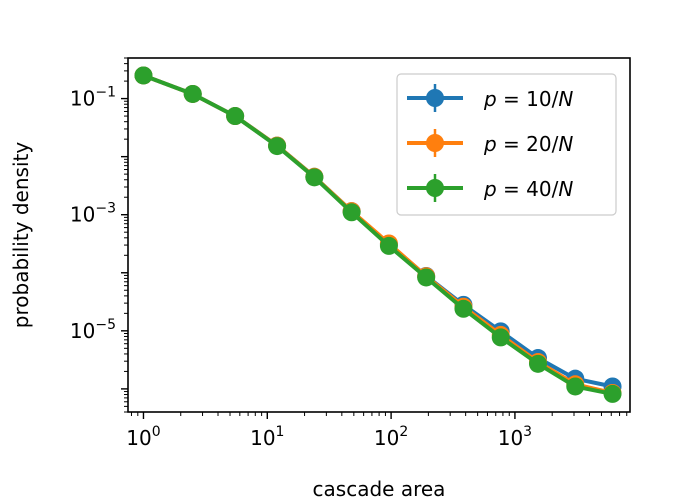 This screenshot has height=500, width=700. I want to click on legend-label: p = 20/N, so click(528, 144).